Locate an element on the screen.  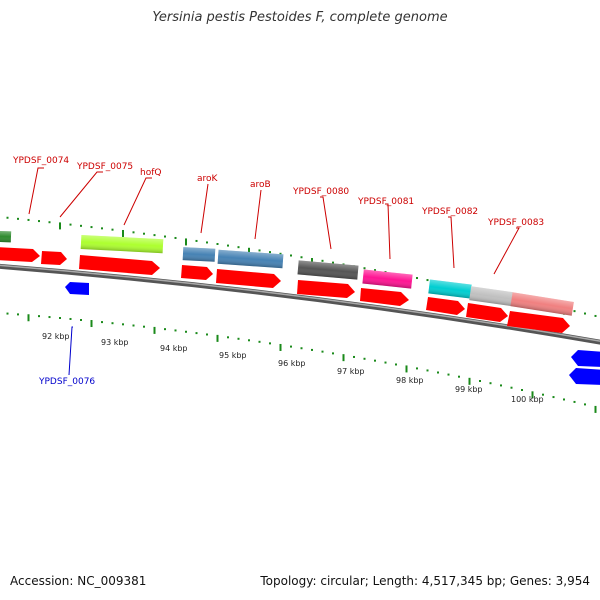
leader-arob is located at coordinates (258, 214).